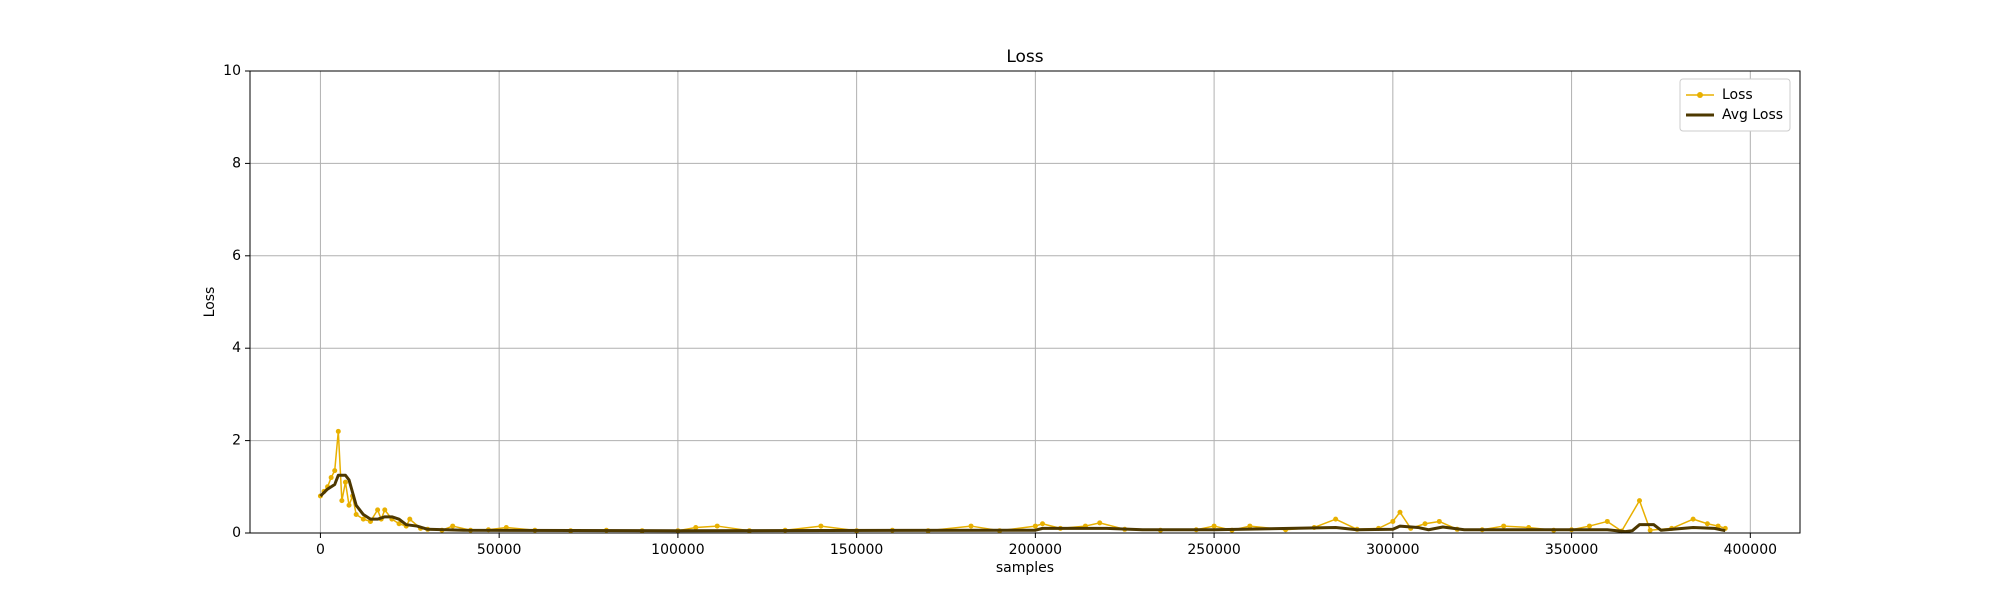  Describe the element at coordinates (1024, 57) in the screenshot. I see `chart-title: Loss` at that location.